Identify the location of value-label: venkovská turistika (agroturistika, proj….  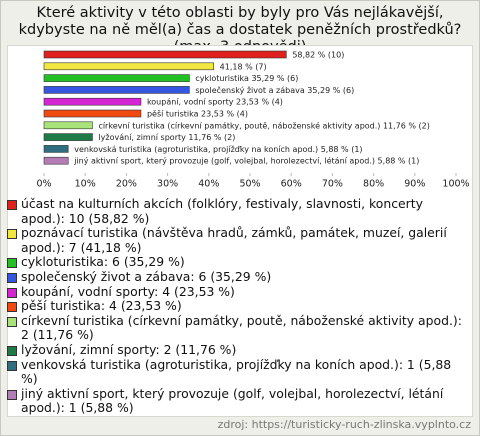
(218, 149).